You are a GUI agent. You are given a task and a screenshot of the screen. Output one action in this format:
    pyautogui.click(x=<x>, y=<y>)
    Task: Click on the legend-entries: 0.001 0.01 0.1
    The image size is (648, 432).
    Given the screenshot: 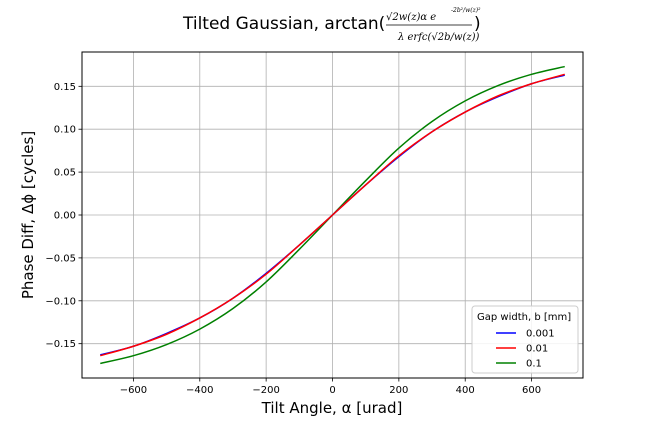 What is the action you would take?
    pyautogui.click(x=525, y=349)
    